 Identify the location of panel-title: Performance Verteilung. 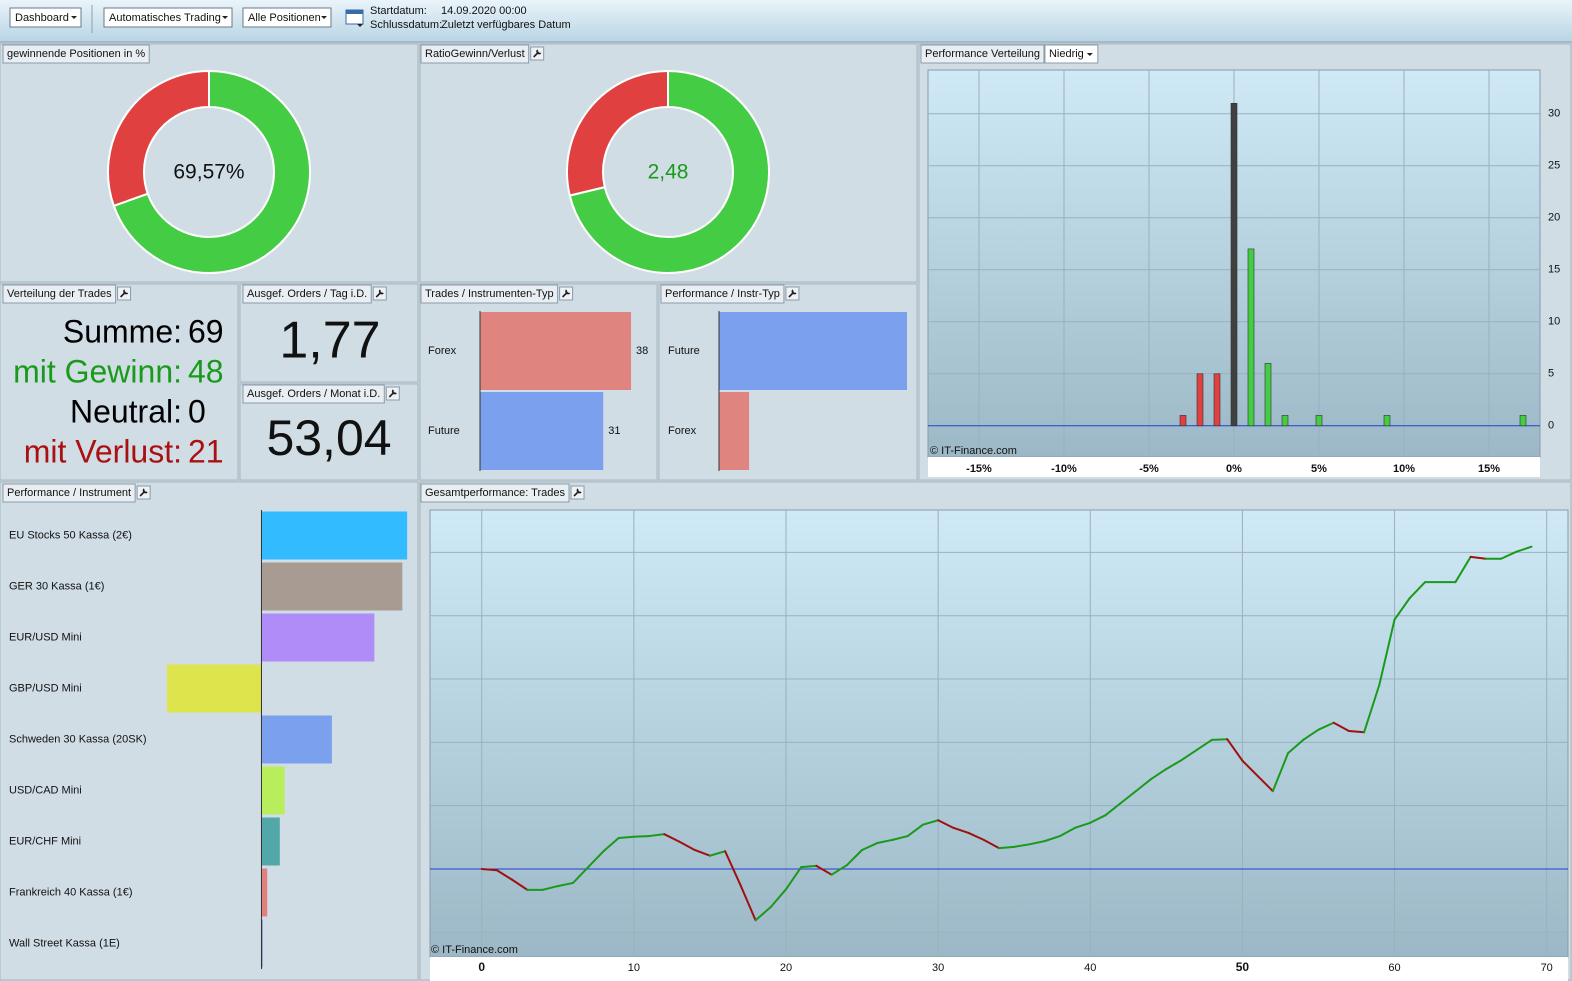
(982, 54).